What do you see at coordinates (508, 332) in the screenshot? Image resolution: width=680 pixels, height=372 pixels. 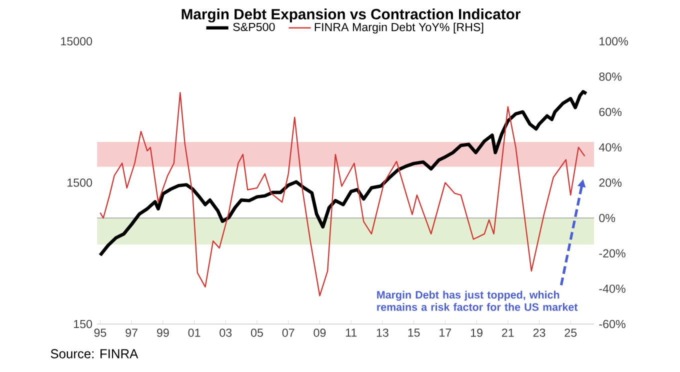 I see `x-tick-label: 21` at bounding box center [508, 332].